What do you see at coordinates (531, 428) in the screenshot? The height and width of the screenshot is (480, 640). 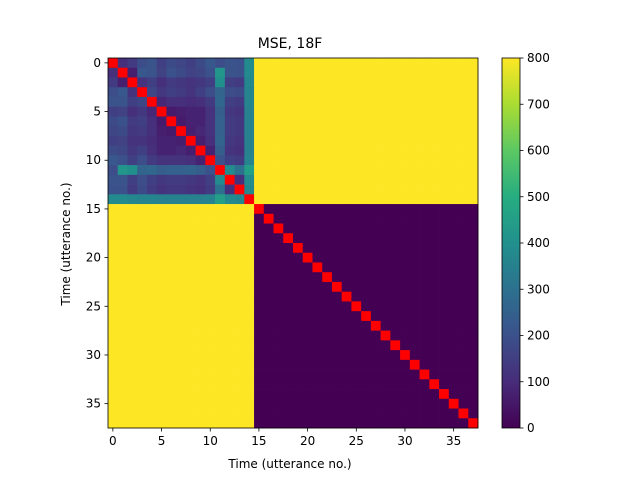 I see `colorbar-tick-label: 0` at bounding box center [531, 428].